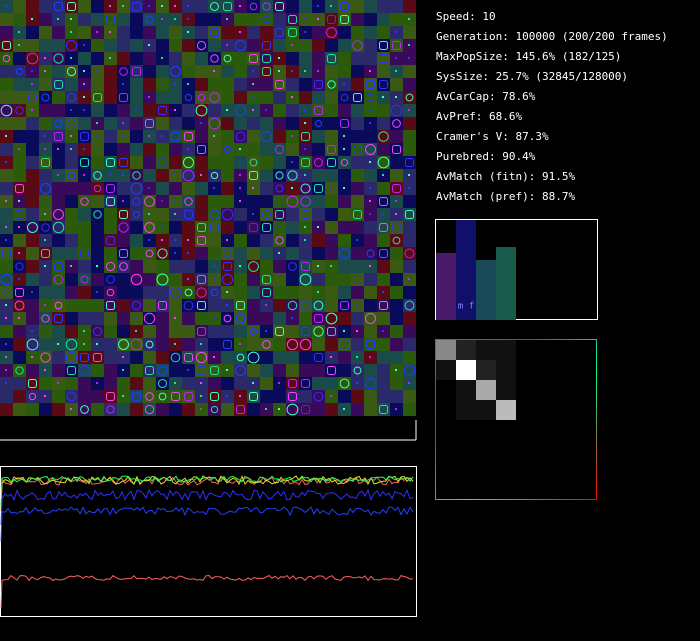 This screenshot has width=700, height=641. I want to click on stat-line: Purebred: 90.4%, so click(486, 156).